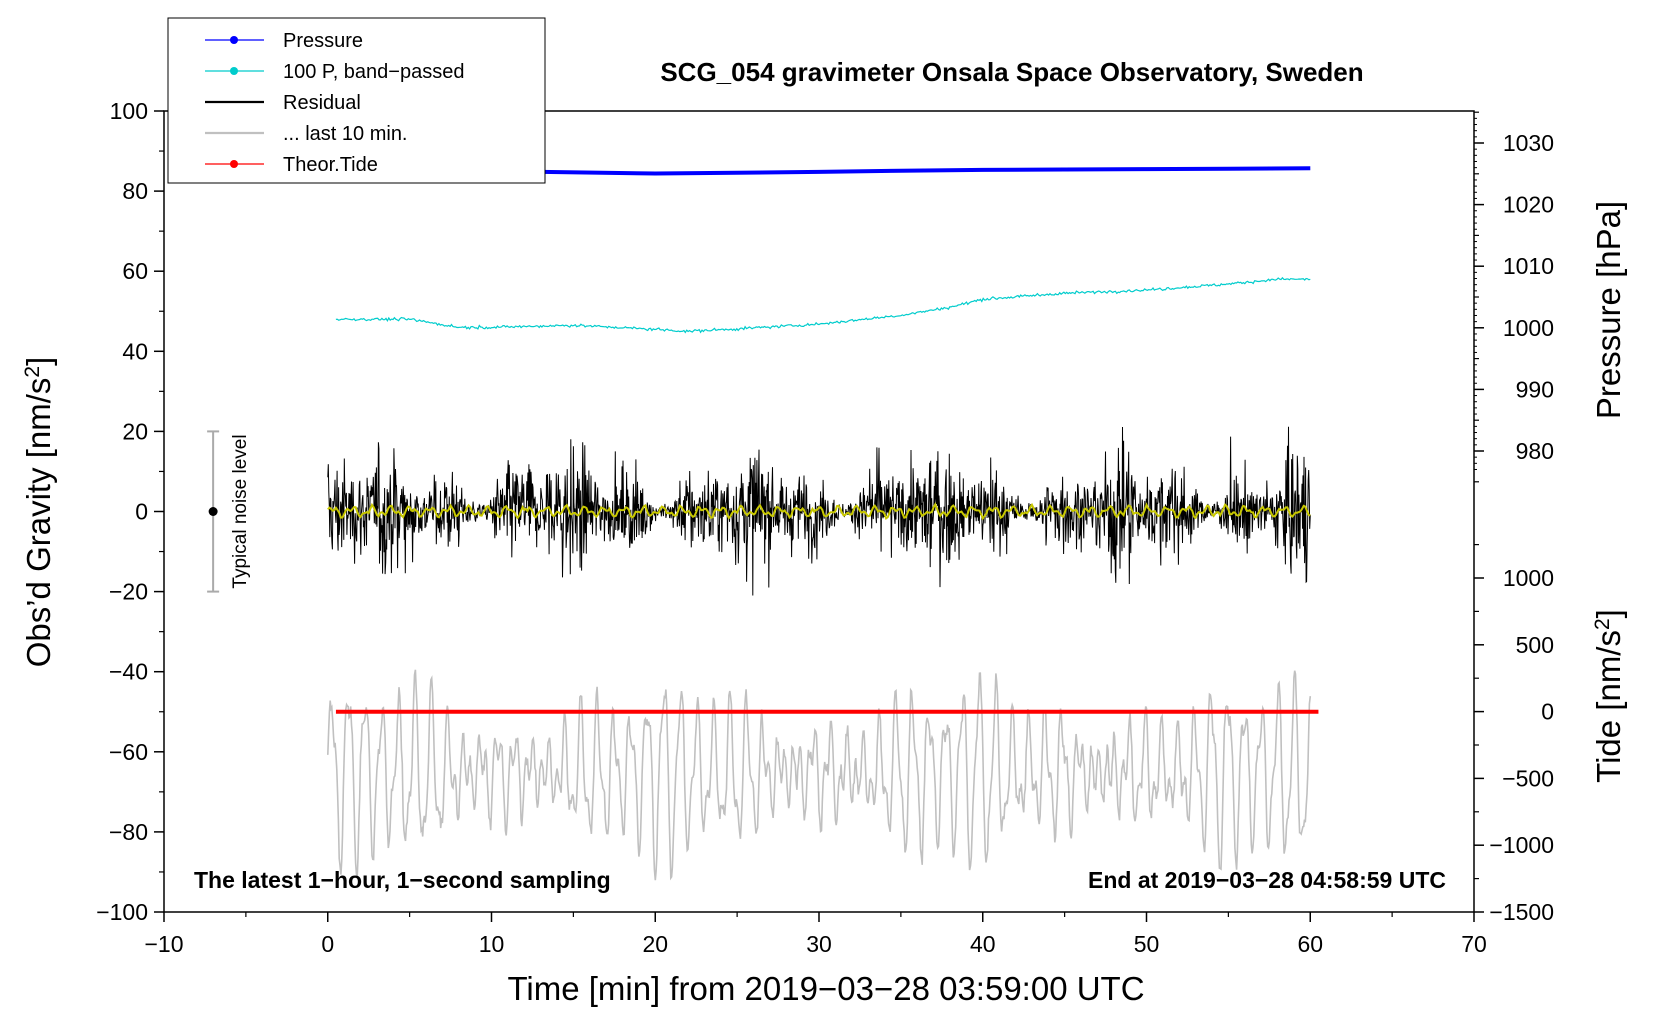 The width and height of the screenshot is (1660, 1020). What do you see at coordinates (823, 171) in the screenshot?
I see `pressure-line` at bounding box center [823, 171].